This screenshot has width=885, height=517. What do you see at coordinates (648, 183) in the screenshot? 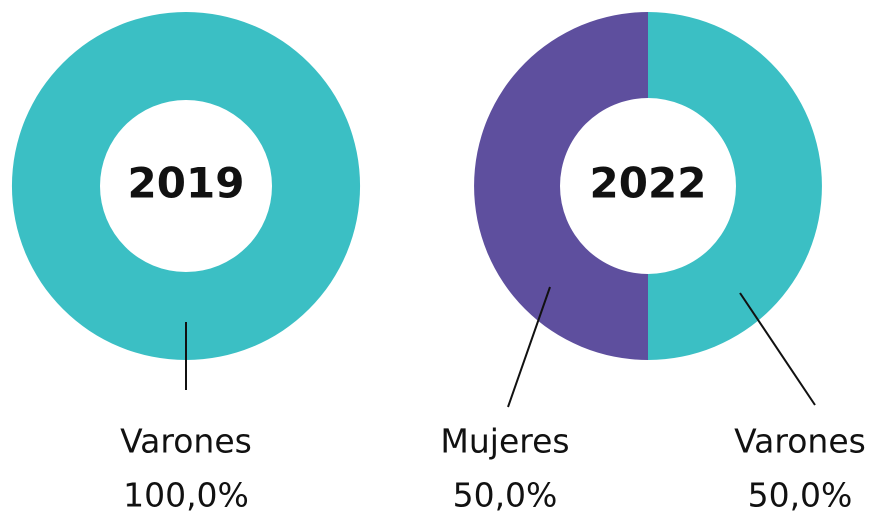
I see `center-title: 2022` at bounding box center [648, 183].